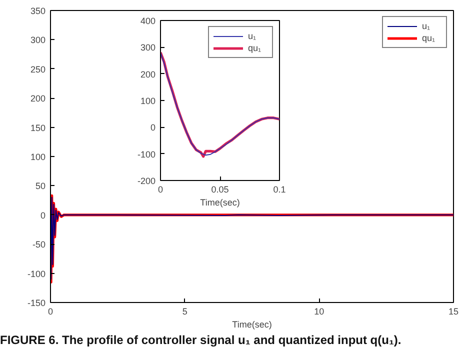 Image resolution: width=474 pixels, height=362 pixels. Describe the element at coordinates (36, 303) in the screenshot. I see `y-tick-label: -150` at that location.